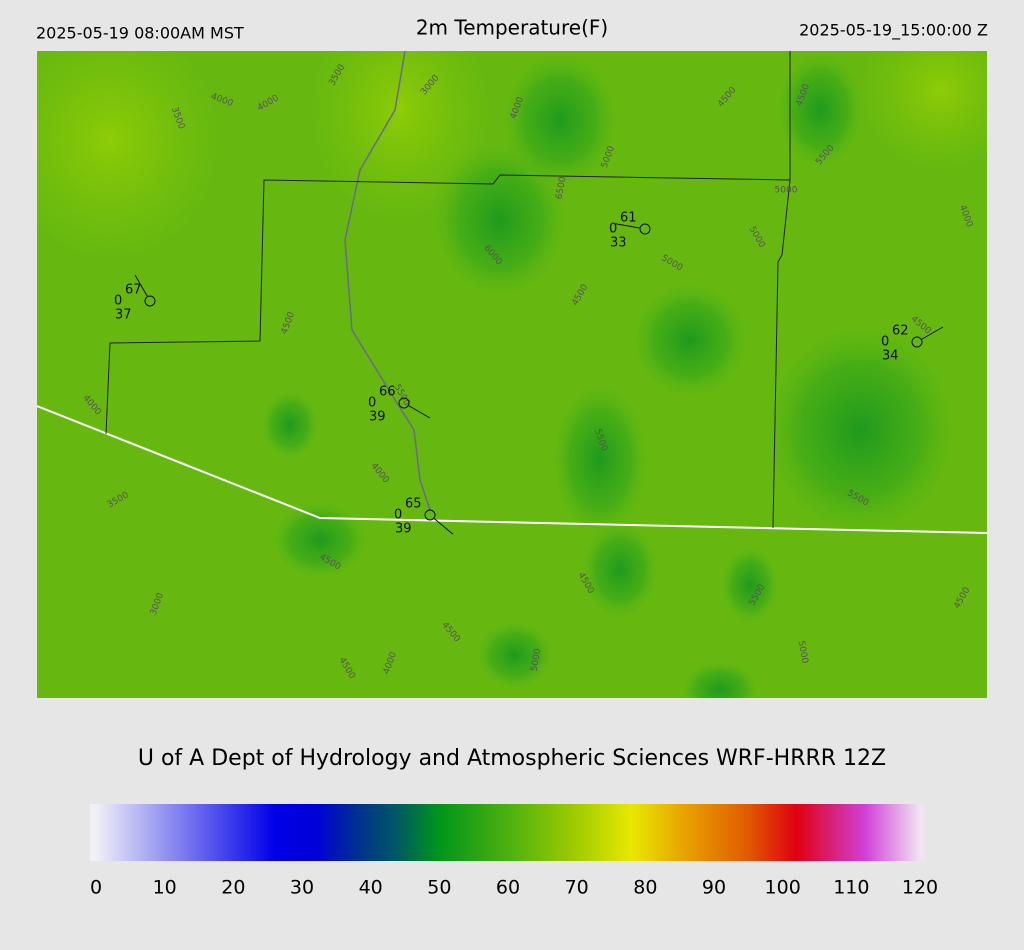 Image resolution: width=1024 pixels, height=950 pixels. What do you see at coordinates (508, 888) in the screenshot?
I see `colorbar-tick-label: 60` at bounding box center [508, 888].